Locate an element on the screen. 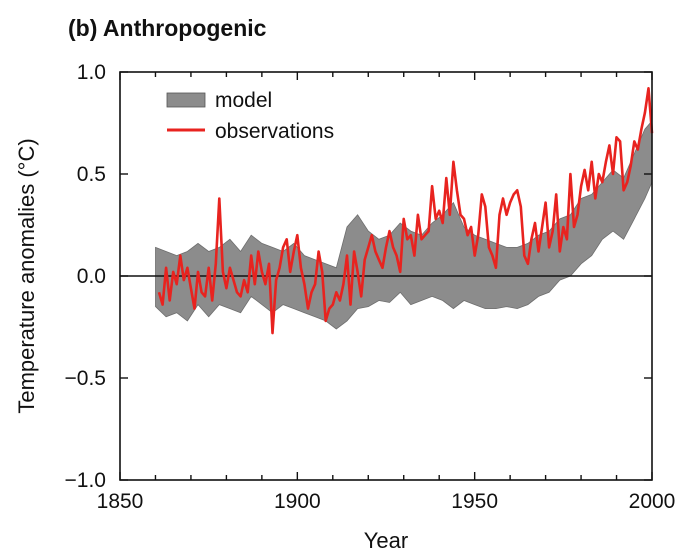 The height and width of the screenshot is (557, 686). y-tick-label: 1.0 is located at coordinates (91, 72).